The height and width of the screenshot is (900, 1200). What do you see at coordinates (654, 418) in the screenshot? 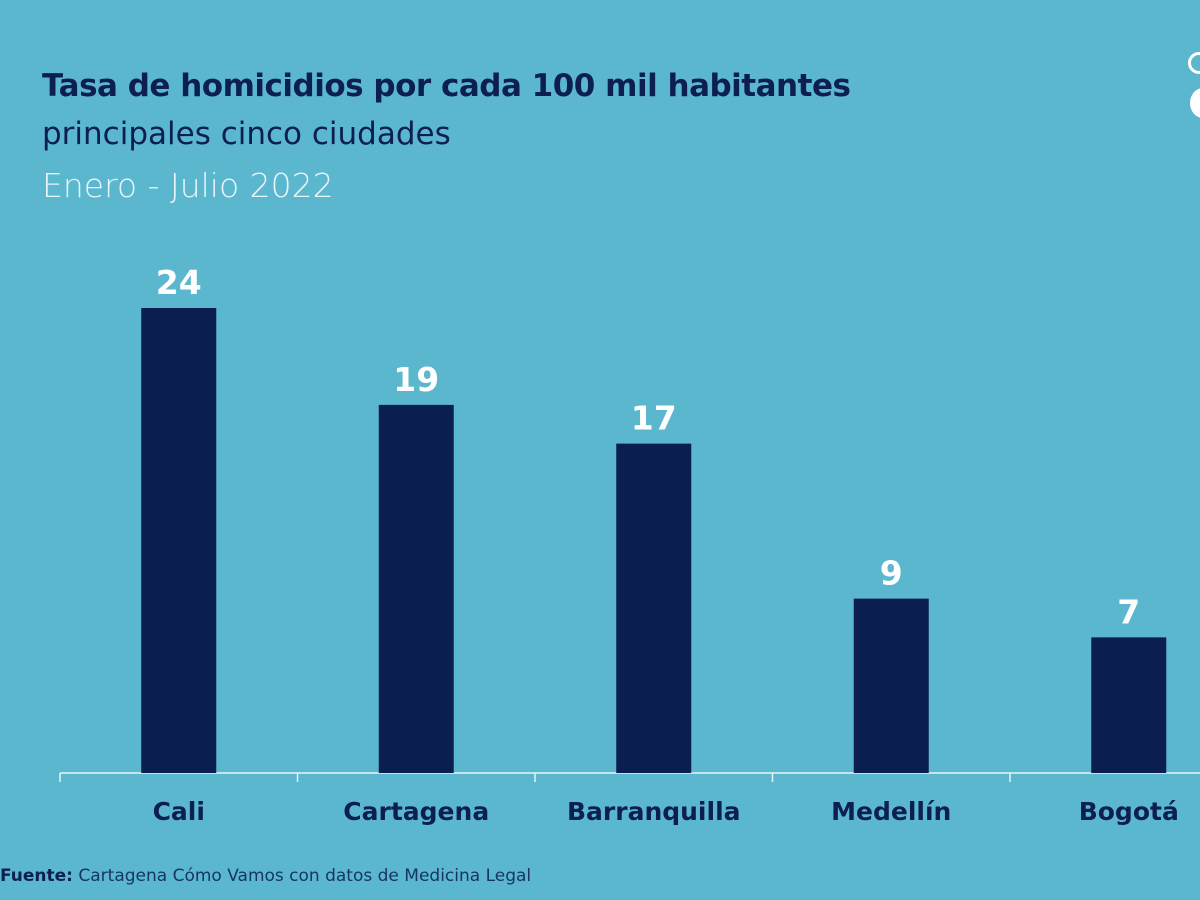
I see `data-label: 17` at bounding box center [654, 418].